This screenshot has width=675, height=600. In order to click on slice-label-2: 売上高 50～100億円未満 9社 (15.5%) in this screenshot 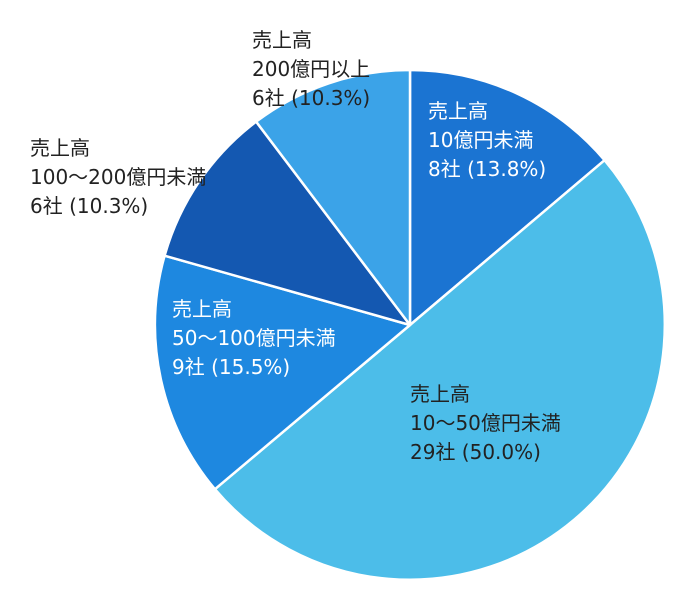, I will do `click(254, 338)`.